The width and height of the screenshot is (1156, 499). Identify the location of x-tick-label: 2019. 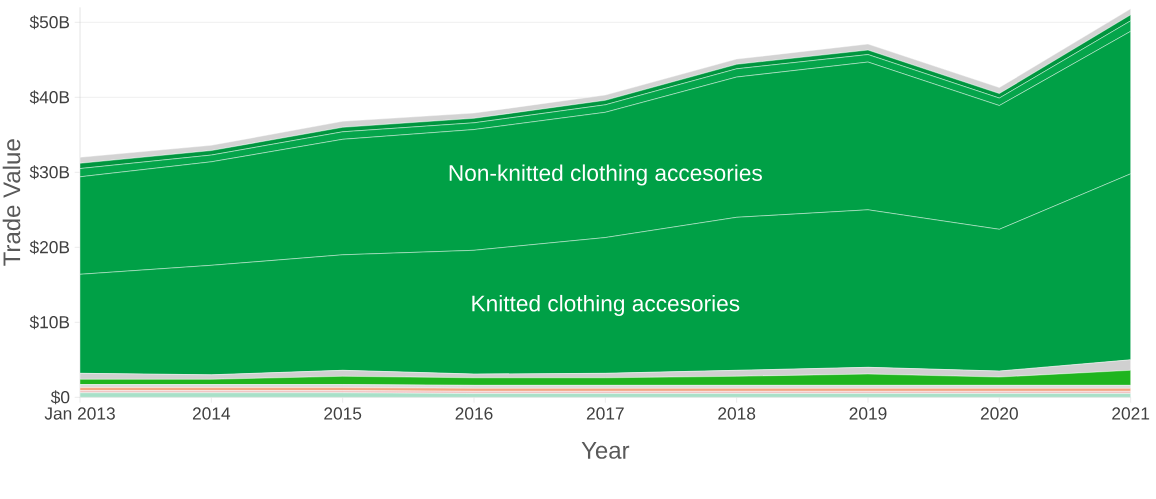
(868, 413).